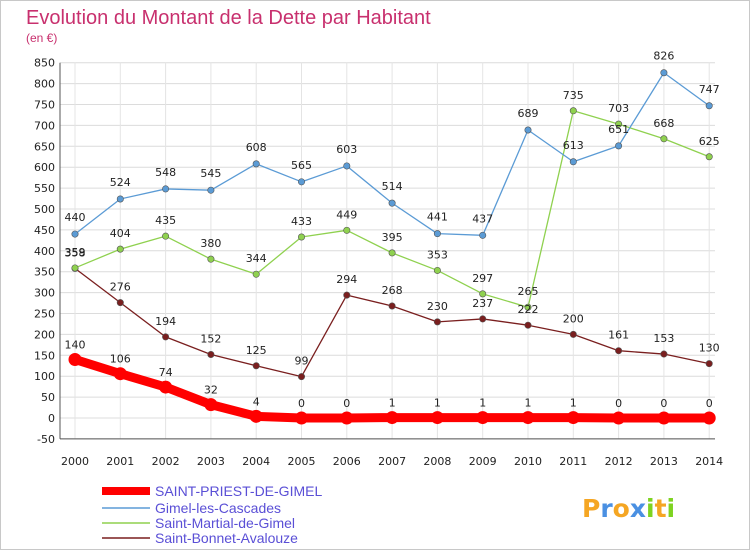 This screenshot has height=550, width=750. Describe the element at coordinates (256, 350) in the screenshot. I see `data-label: 125` at that location.